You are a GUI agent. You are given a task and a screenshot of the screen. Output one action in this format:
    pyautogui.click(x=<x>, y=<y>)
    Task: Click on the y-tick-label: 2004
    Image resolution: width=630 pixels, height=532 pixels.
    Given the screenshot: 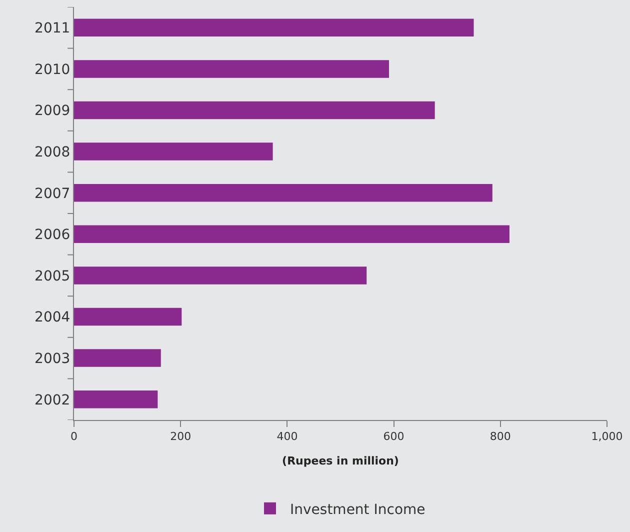 What is the action you would take?
    pyautogui.click(x=52, y=318)
    